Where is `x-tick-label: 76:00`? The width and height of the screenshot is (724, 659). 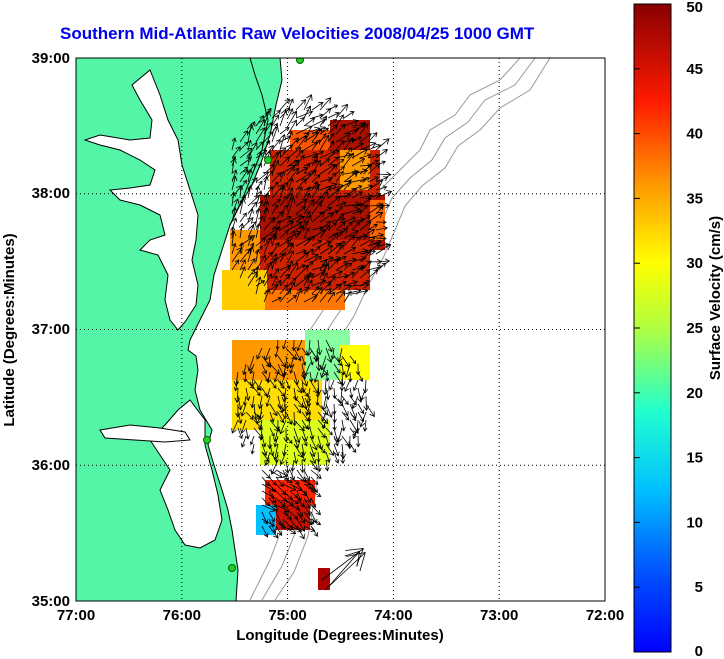 x-tick-label: 76:00 is located at coordinates (182, 615).